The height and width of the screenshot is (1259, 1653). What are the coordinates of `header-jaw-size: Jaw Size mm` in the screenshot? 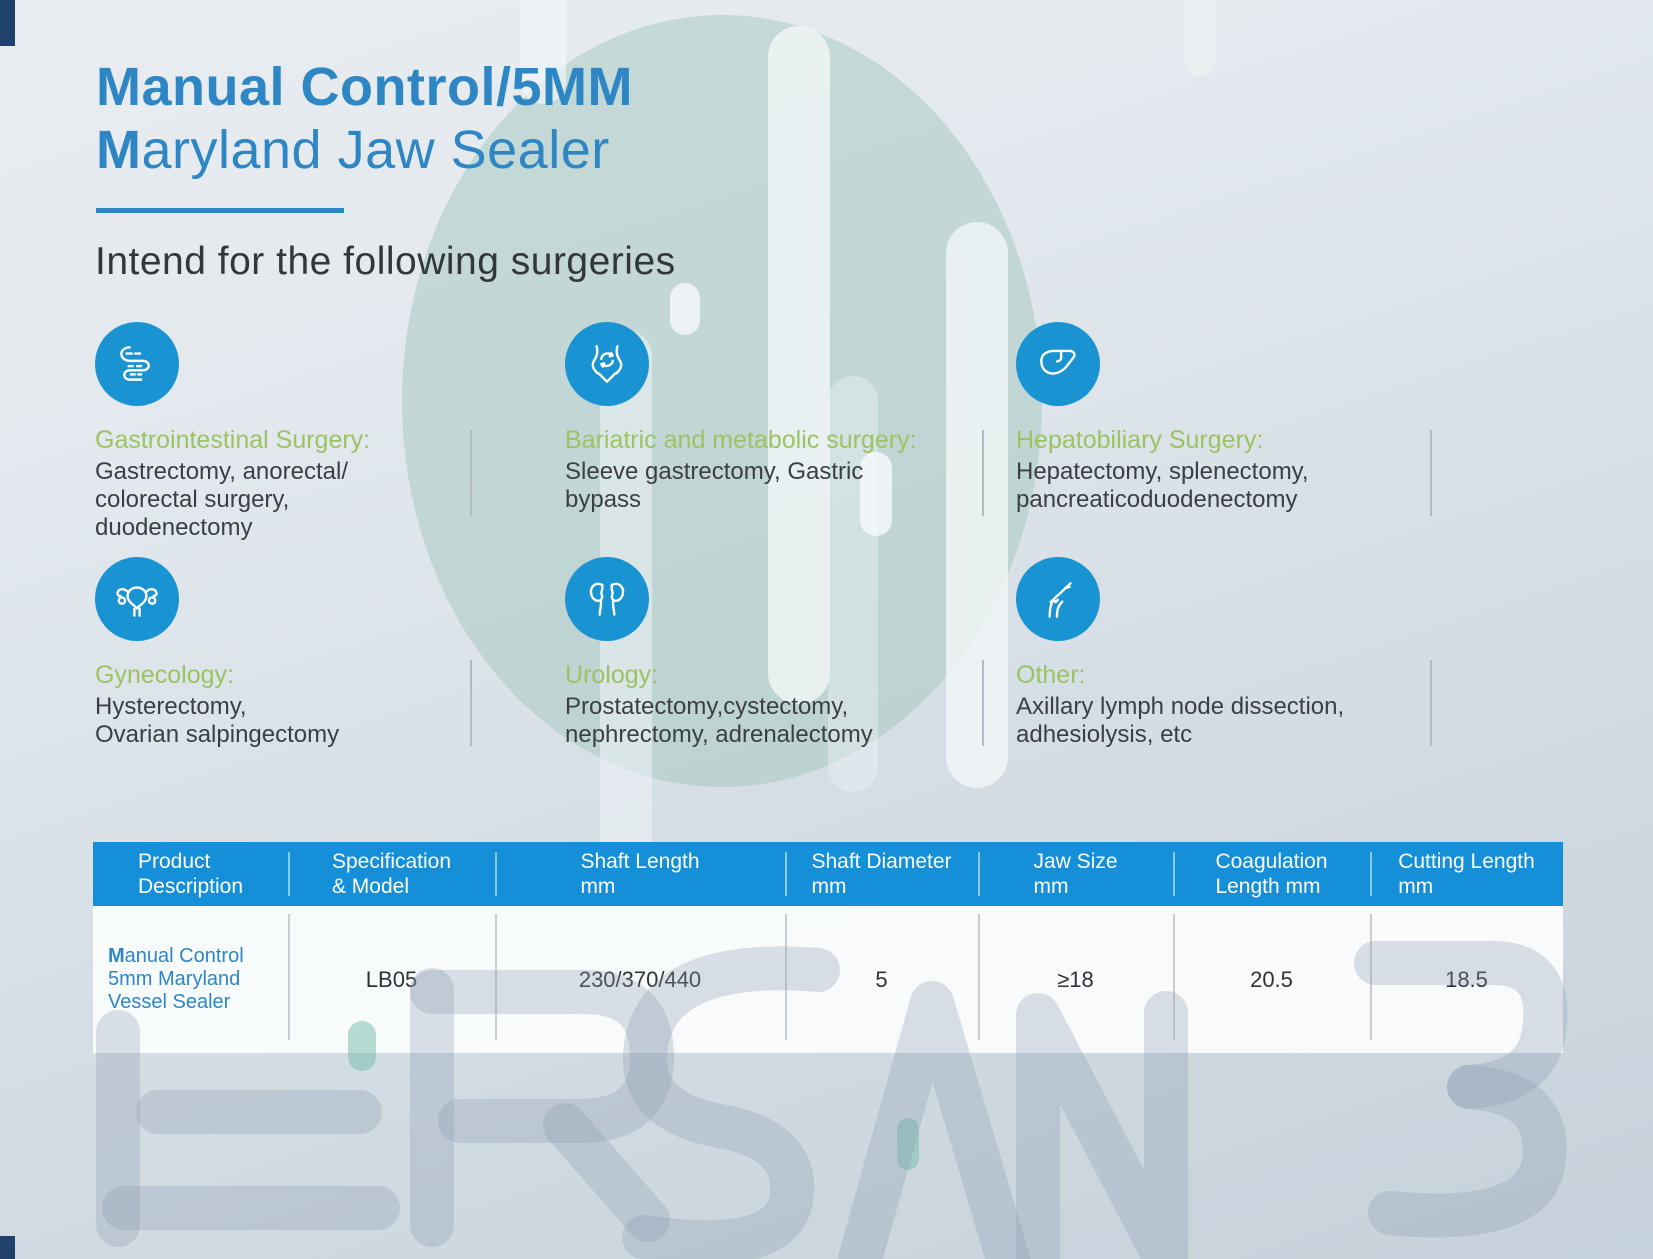 It's located at (1075, 874).